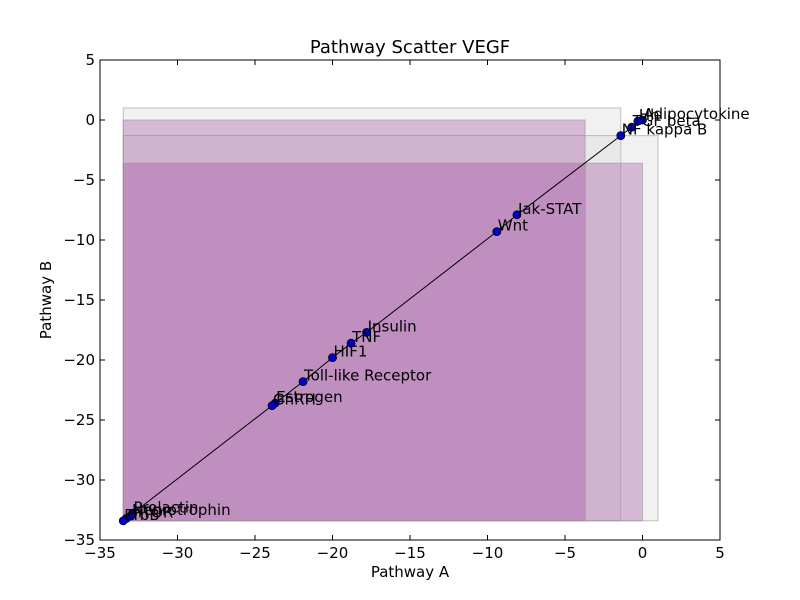  I want to click on y-axis-label: Pathway B, so click(46, 300).